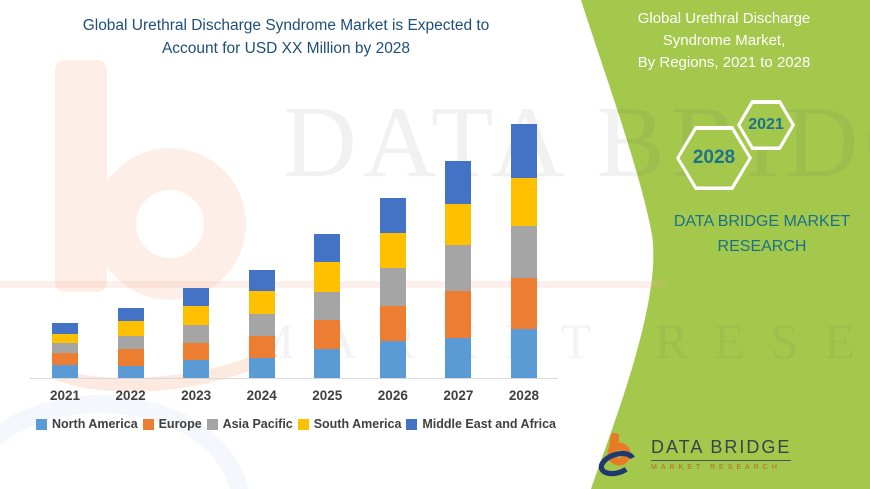 This screenshot has height=489, width=870. Describe the element at coordinates (762, 246) in the screenshot. I see `brand-text-line2: RESEARCH` at that location.